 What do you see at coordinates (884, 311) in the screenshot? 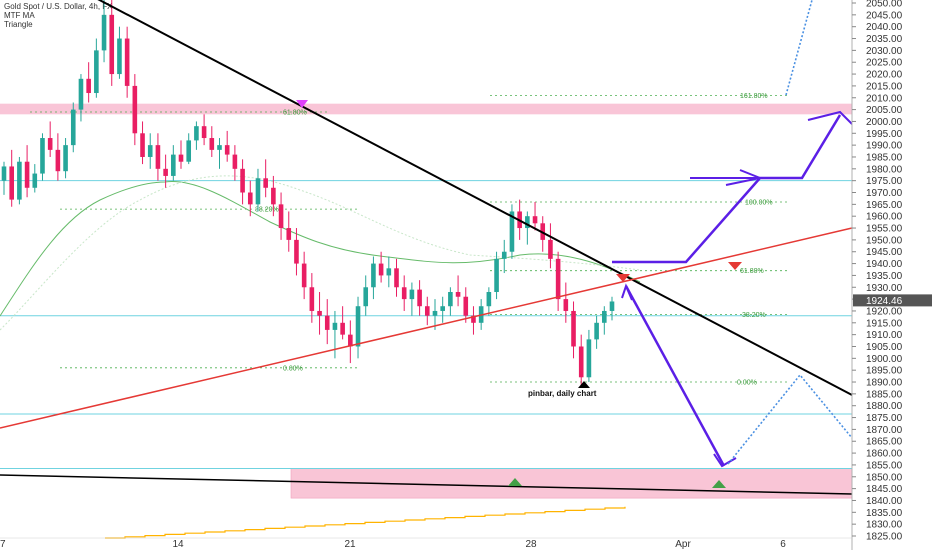
I see `price-axis-label: 1920.00` at bounding box center [884, 311].